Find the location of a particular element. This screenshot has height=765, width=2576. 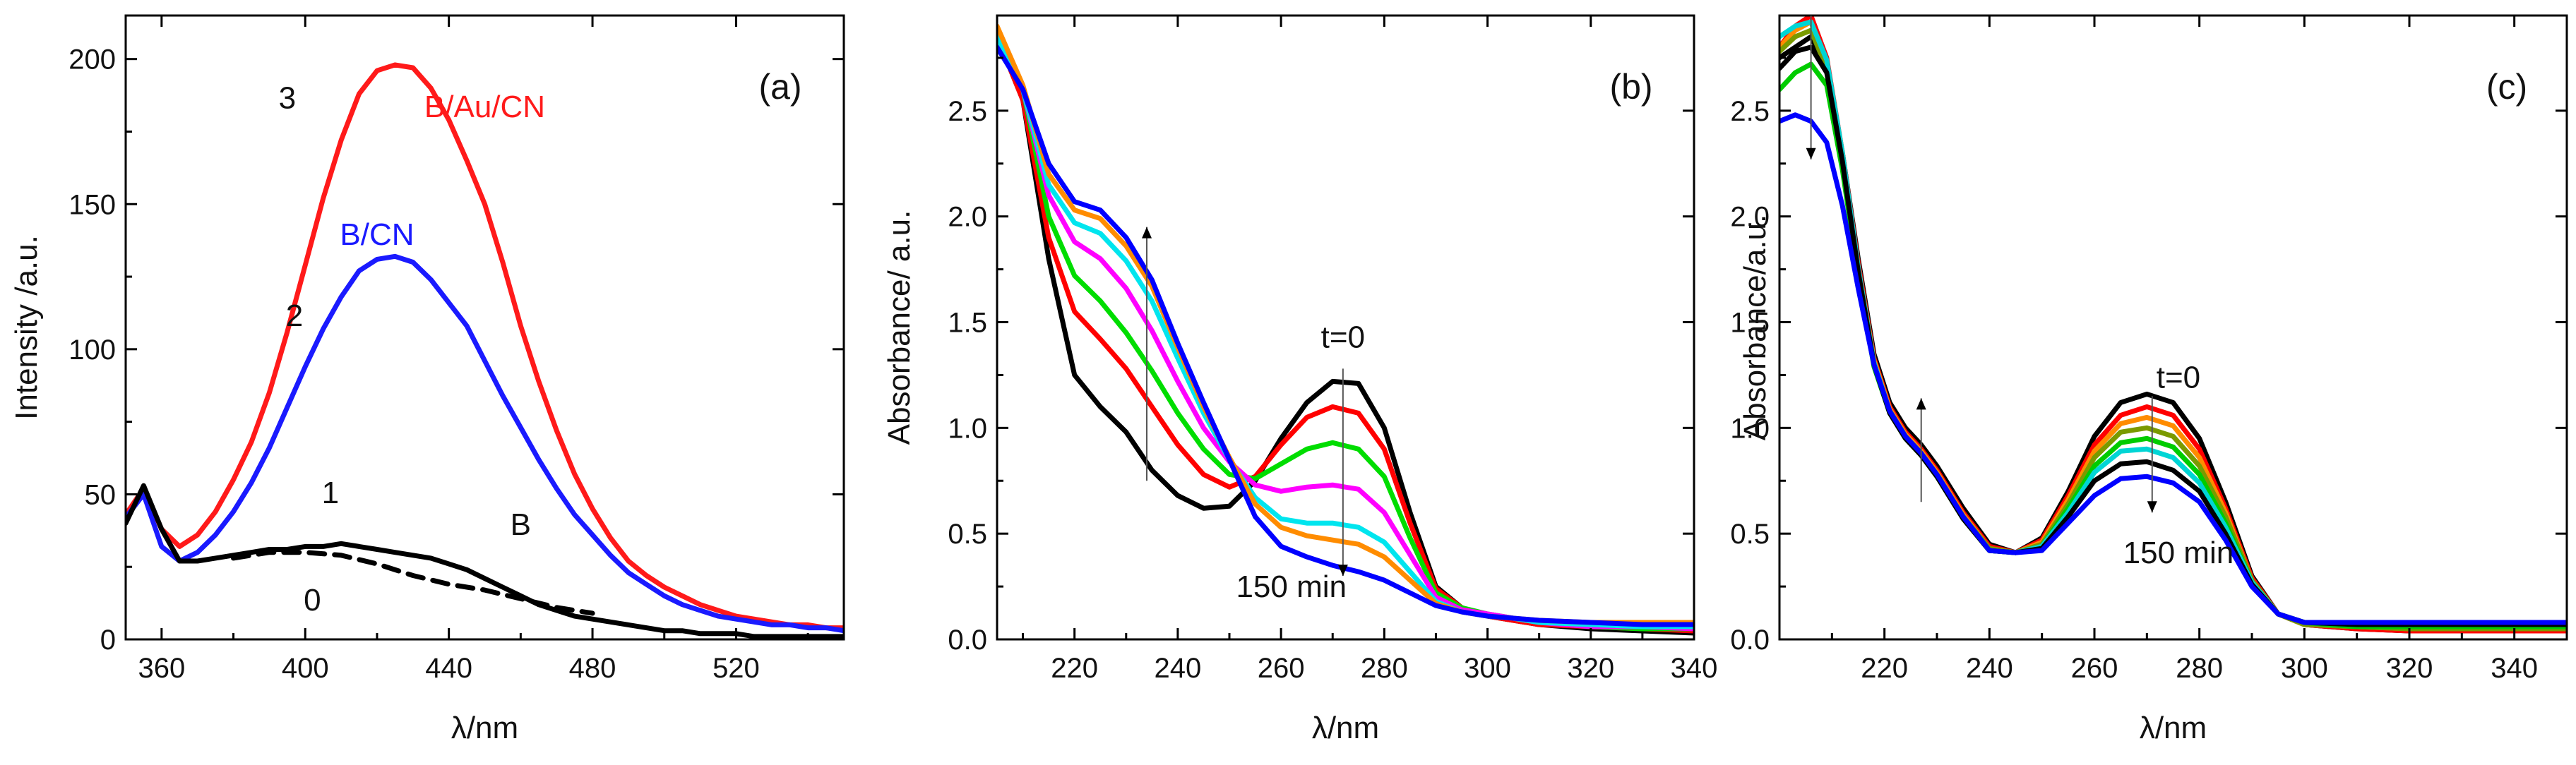

y-tick-label: 50 is located at coordinates (101, 495).